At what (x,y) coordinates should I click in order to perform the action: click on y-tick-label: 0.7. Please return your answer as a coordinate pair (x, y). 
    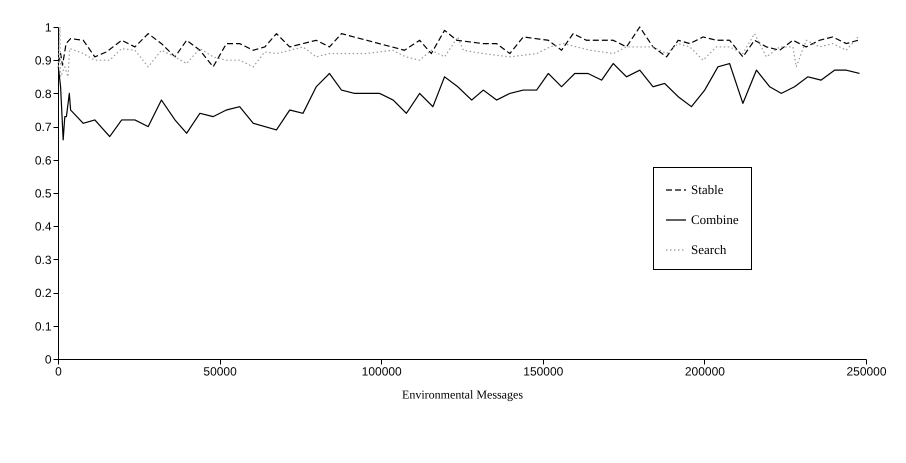
    Looking at the image, I should click on (43, 127).